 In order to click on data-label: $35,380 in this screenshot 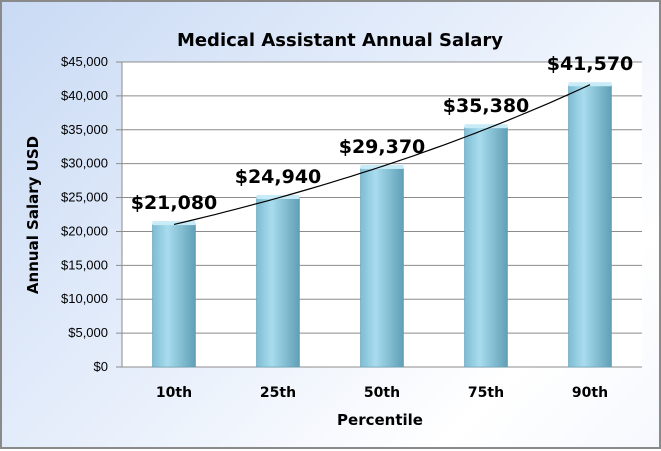, I will do `click(486, 106)`.